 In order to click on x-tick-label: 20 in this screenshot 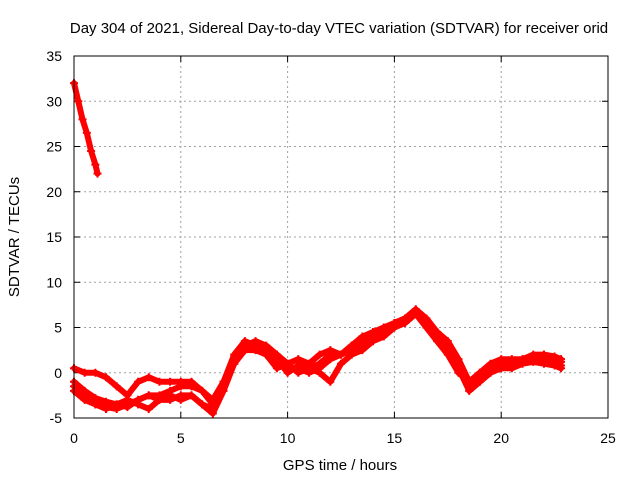, I will do `click(501, 438)`.